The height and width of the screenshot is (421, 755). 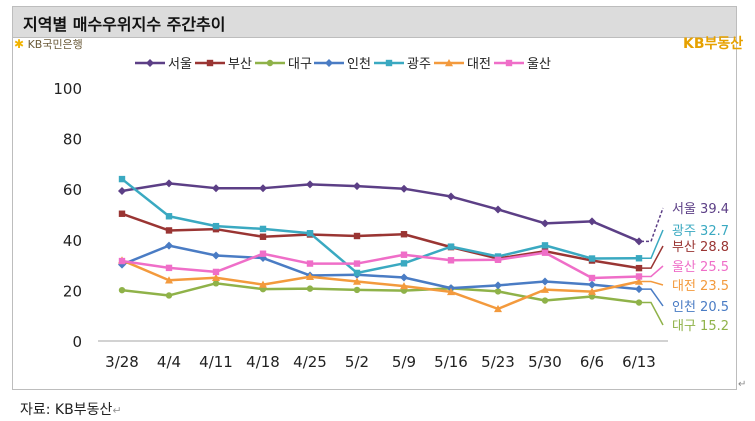 I want to click on series-울산, so click(x=380, y=265).